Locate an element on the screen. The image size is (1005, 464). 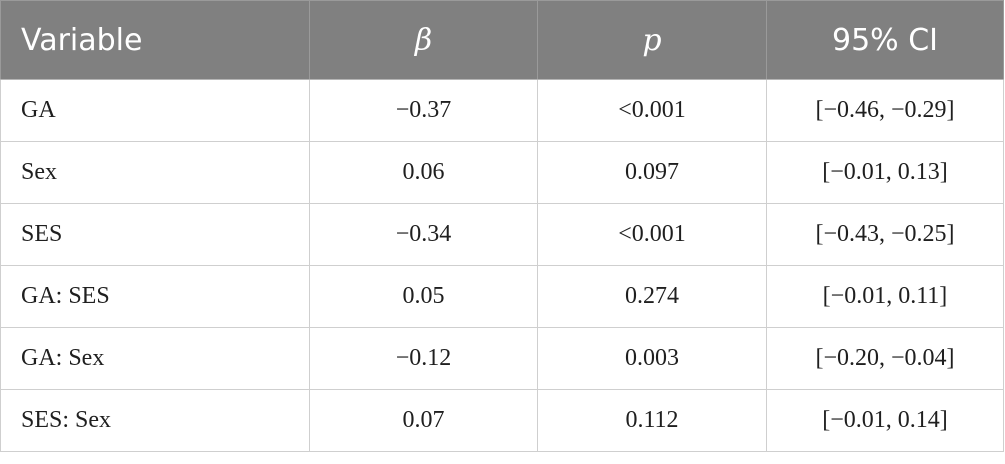
cell-variable: SES: Sex is located at coordinates (155, 420).